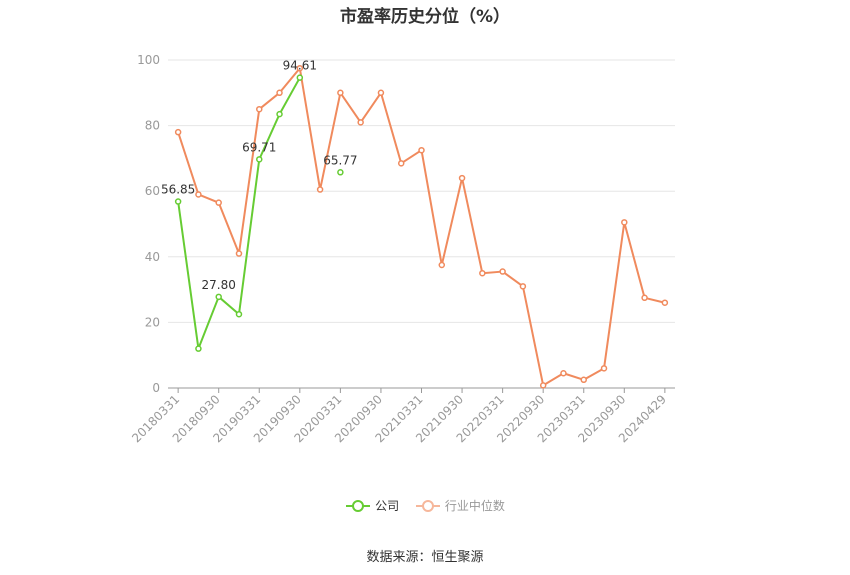 Image resolution: width=850 pixels, height=575 pixels. Describe the element at coordinates (387, 506) in the screenshot. I see `legend-label-company: 公司` at that location.